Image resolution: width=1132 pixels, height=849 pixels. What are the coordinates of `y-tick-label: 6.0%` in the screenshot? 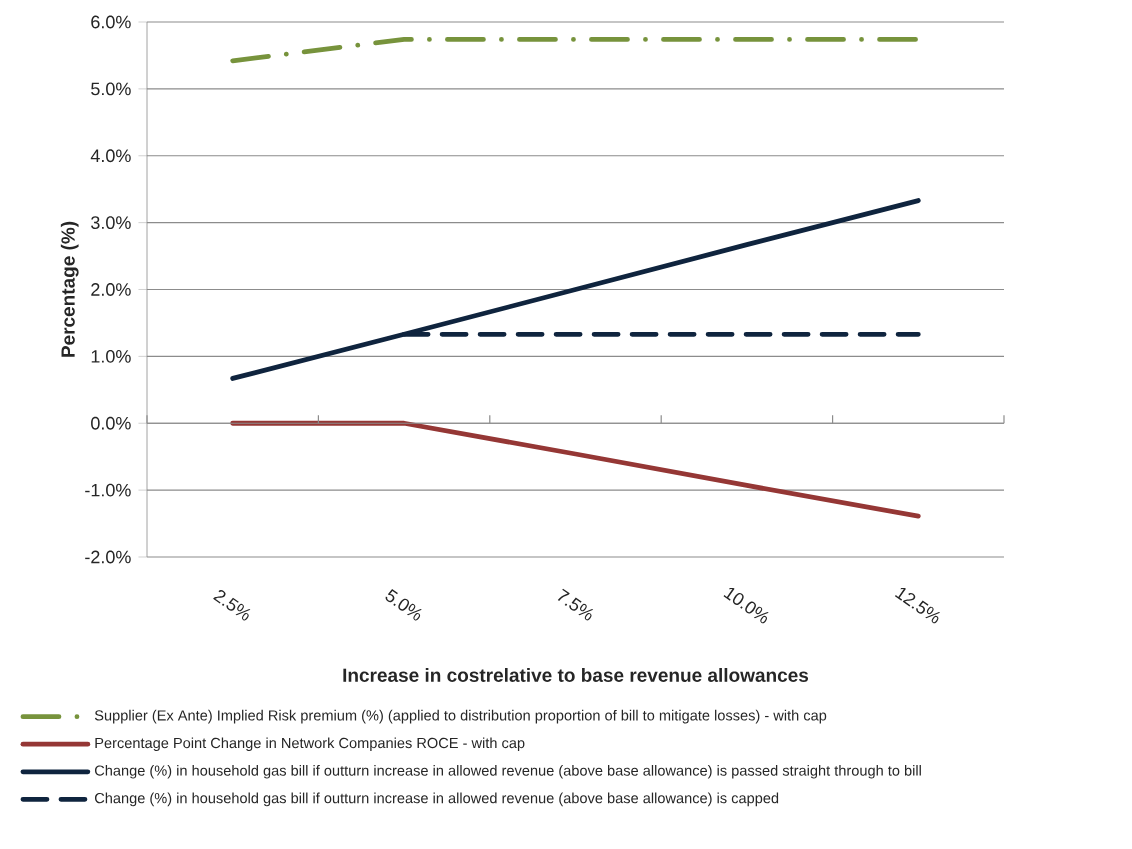 It's located at (111, 22).